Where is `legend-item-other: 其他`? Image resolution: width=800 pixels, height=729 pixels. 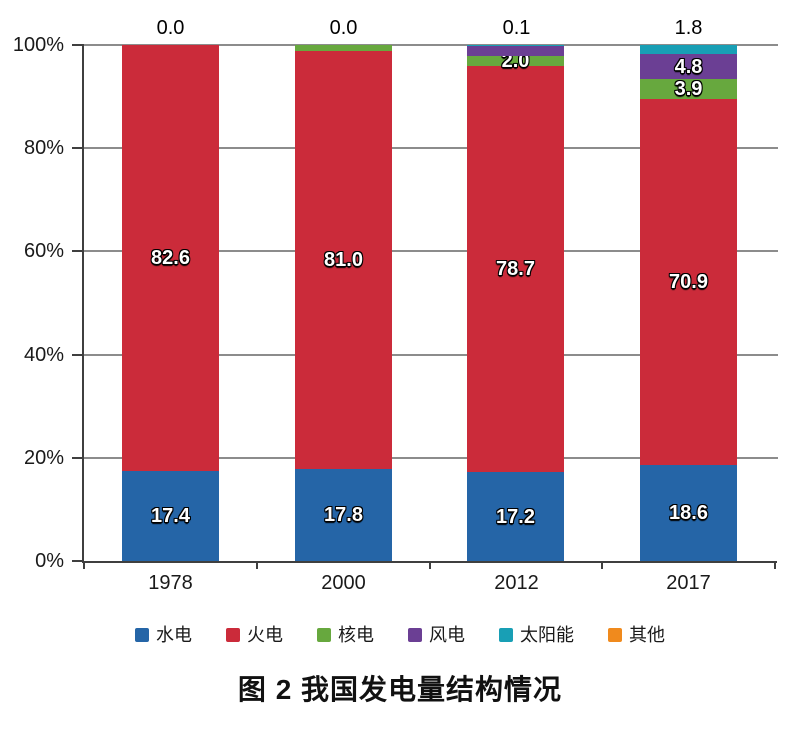 legend-item-other: 其他 is located at coordinates (636, 635).